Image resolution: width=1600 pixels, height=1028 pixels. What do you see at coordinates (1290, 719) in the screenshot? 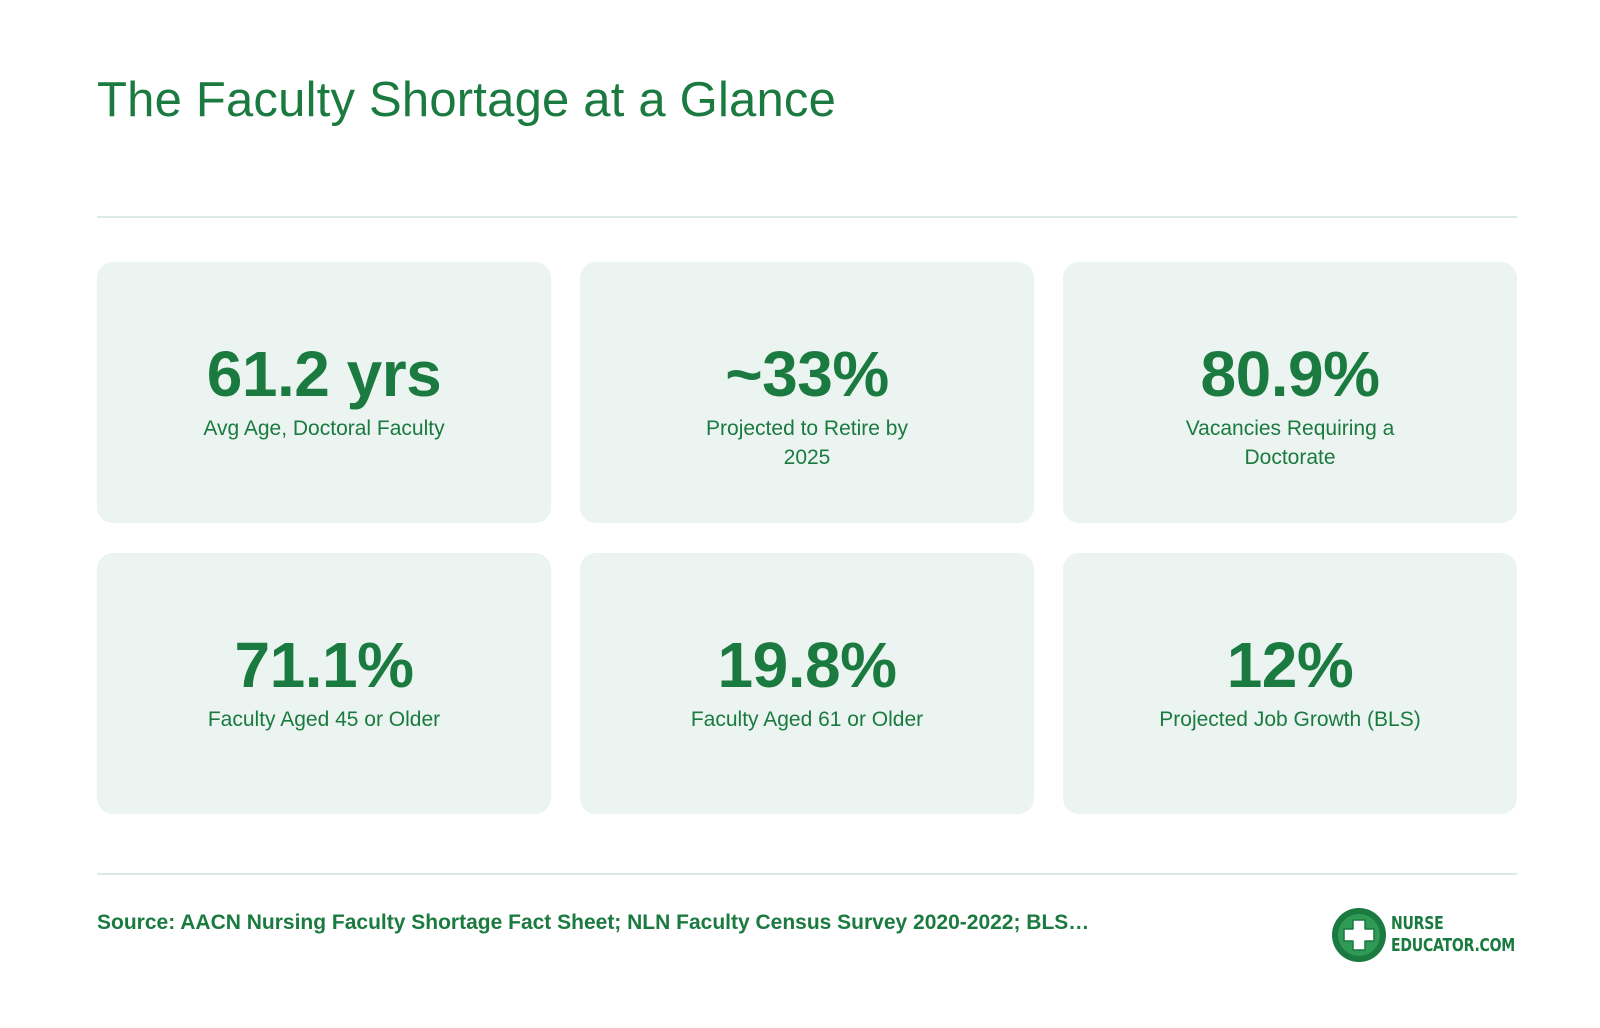
I see `stat-label: Projected Job Growth (BLS)` at bounding box center [1290, 719].